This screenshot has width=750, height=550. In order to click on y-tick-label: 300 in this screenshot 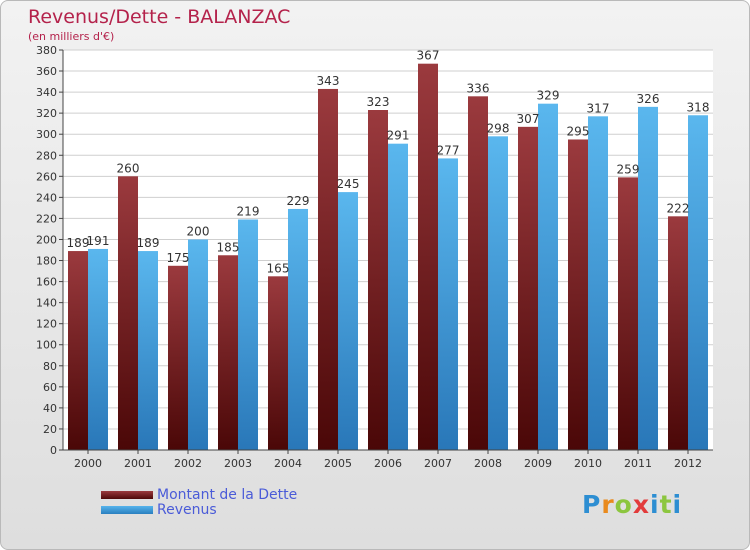, I will do `click(46, 134)`.